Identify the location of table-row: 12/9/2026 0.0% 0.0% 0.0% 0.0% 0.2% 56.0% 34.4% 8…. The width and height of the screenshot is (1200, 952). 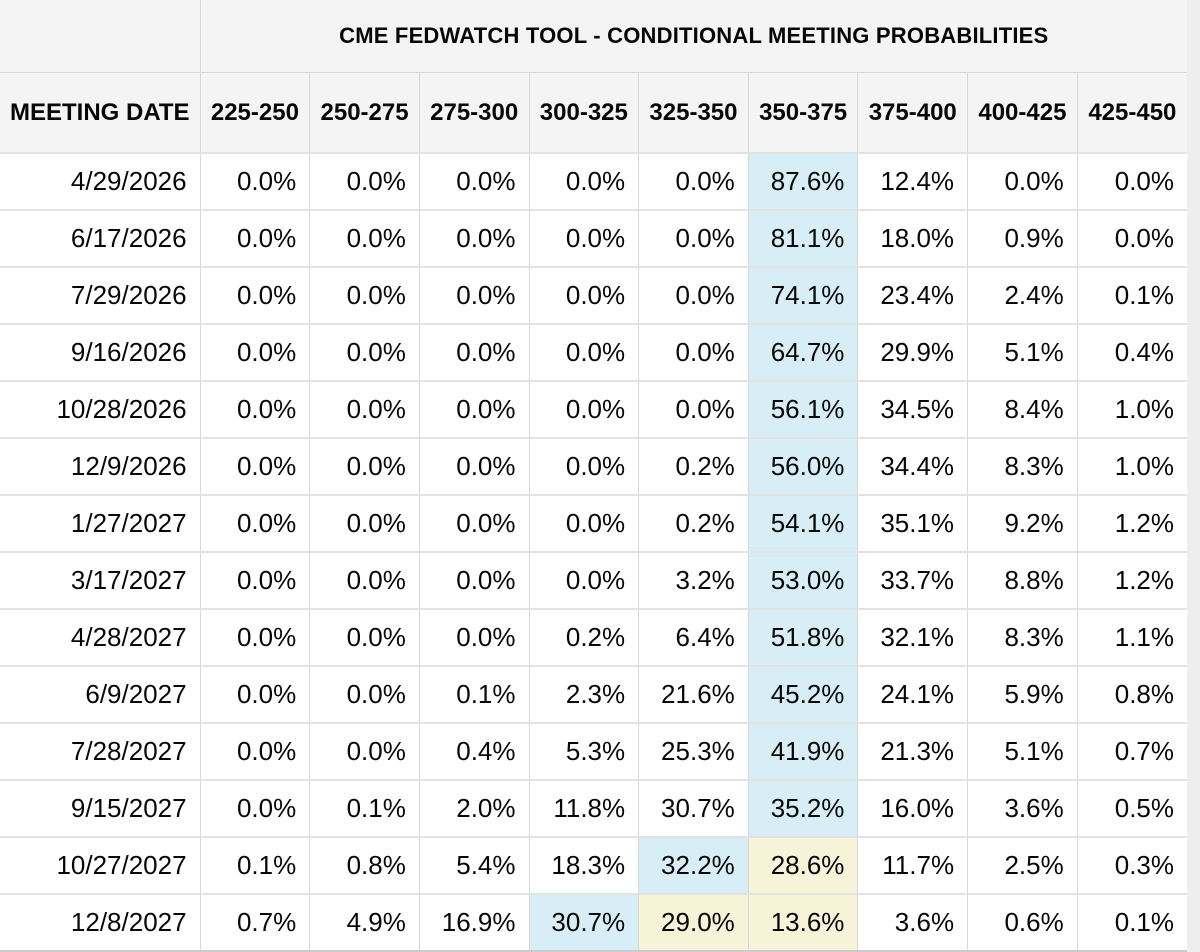
(593, 466).